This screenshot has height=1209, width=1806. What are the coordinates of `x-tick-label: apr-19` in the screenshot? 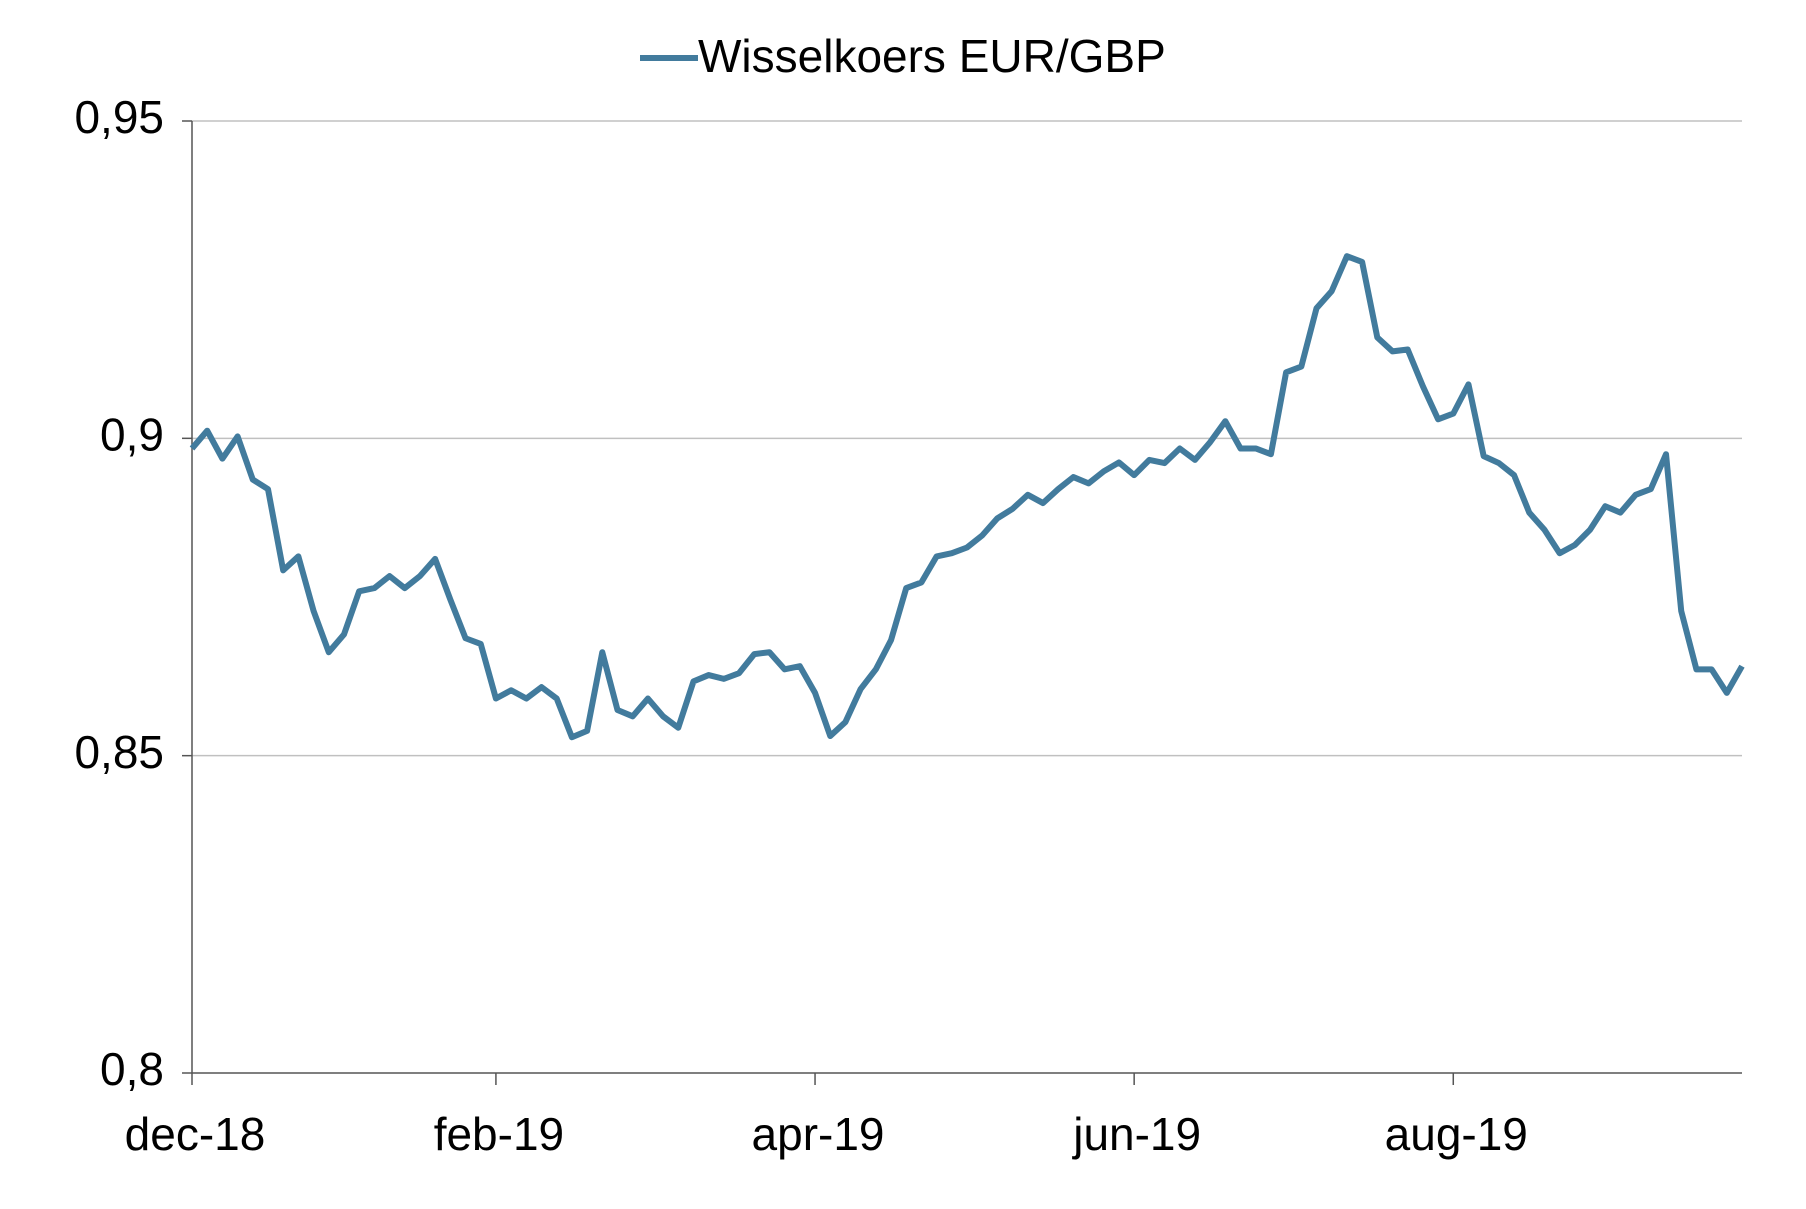 It's located at (818, 1134).